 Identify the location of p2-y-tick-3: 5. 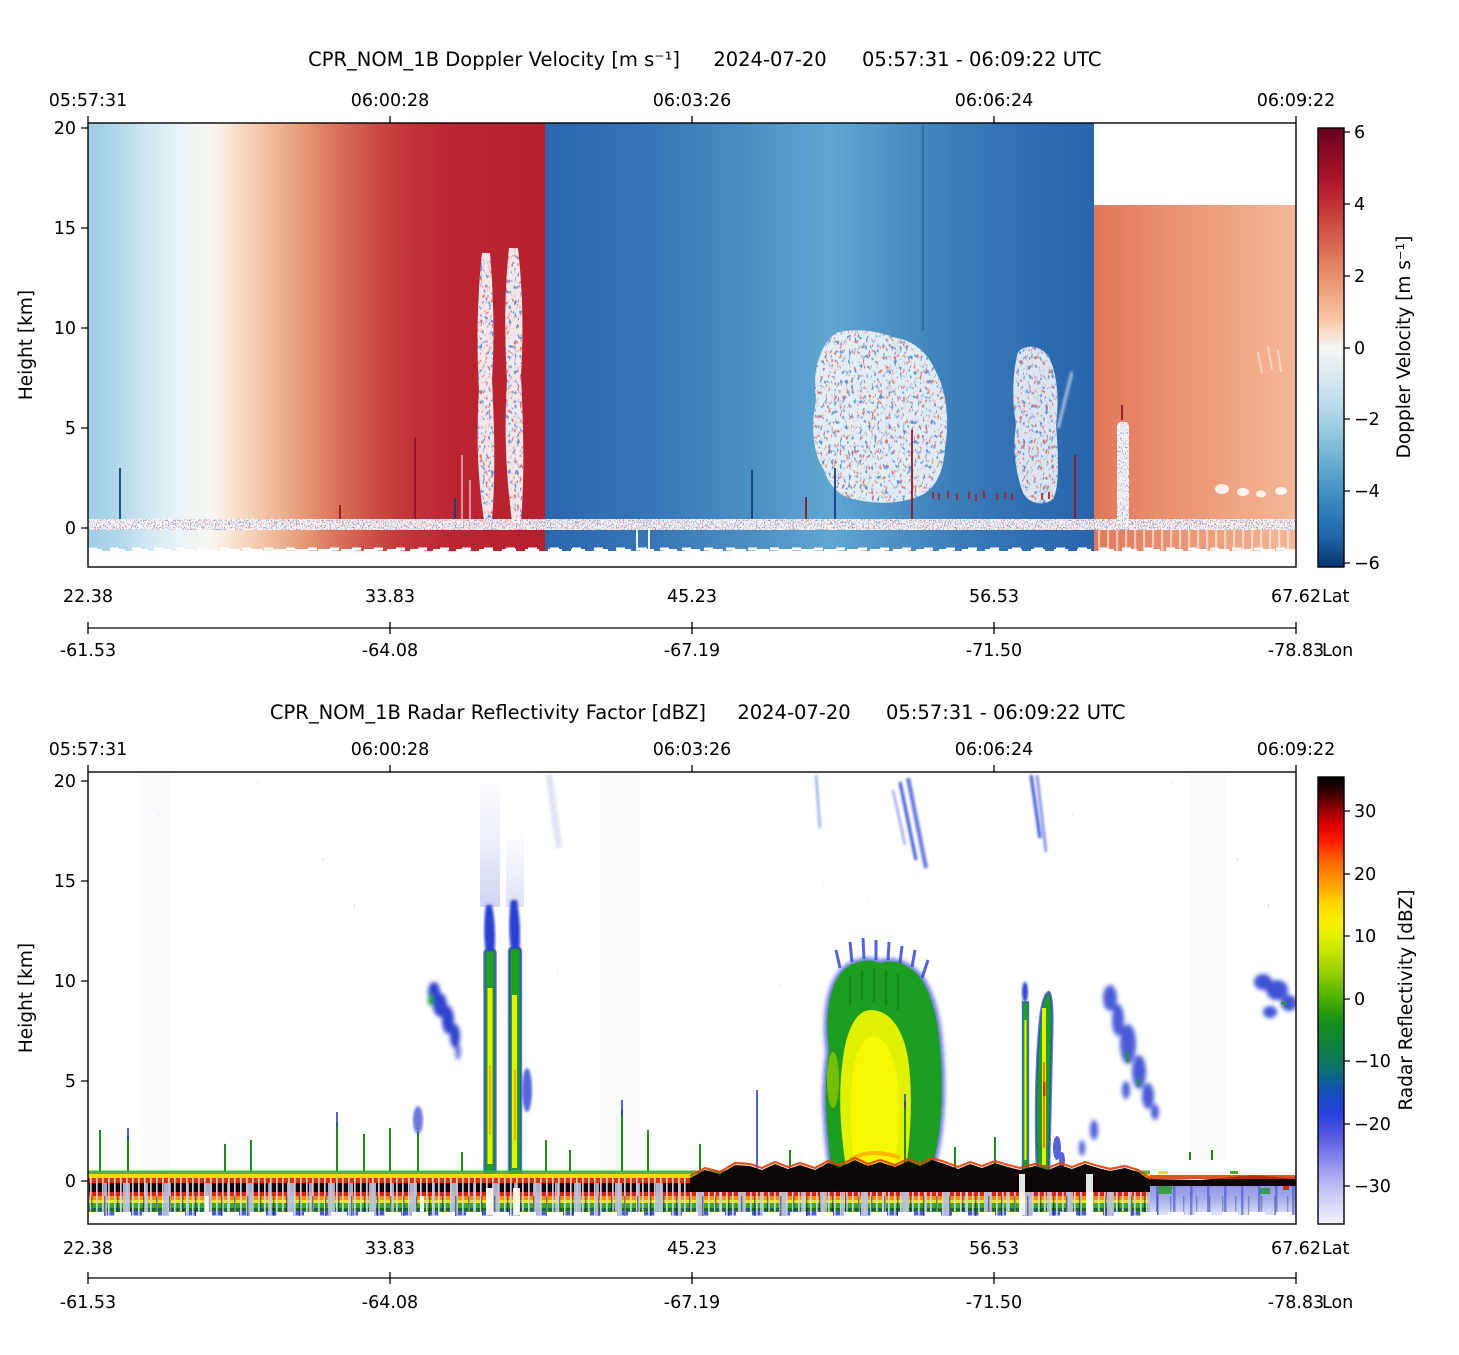
(70, 1082).